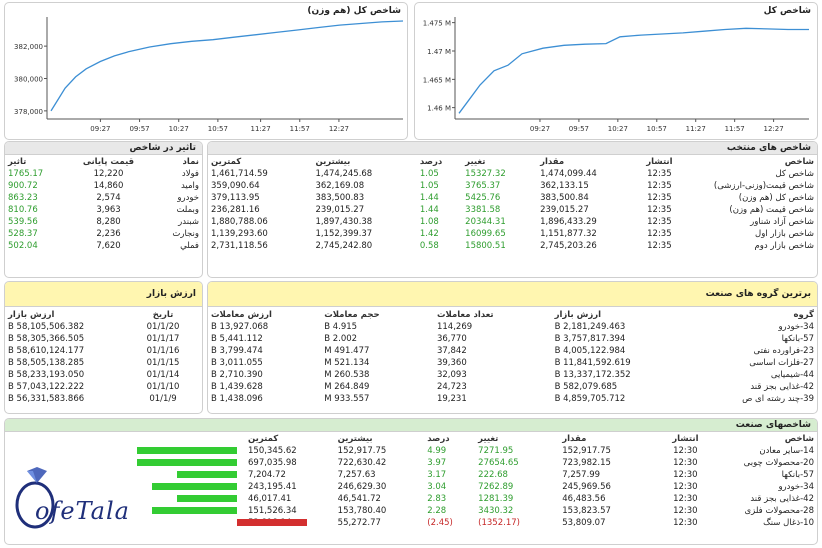  Describe the element at coordinates (774, 129) in the screenshot. I see `x-tick-label: 12:27` at that location.